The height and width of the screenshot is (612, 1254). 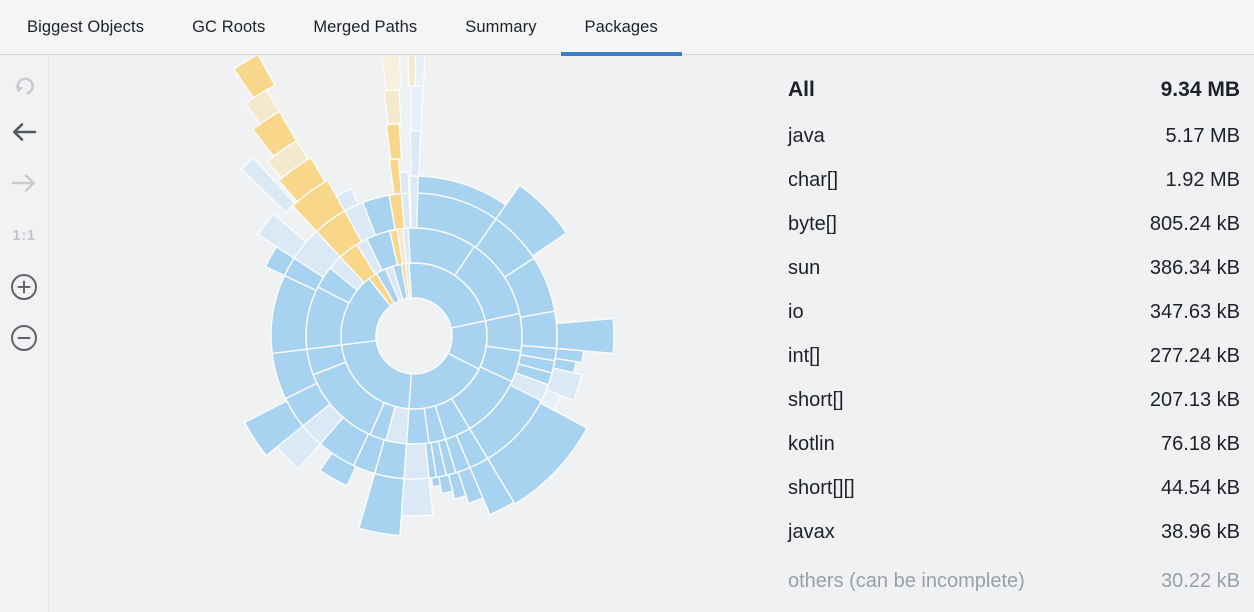 I want to click on tab-merged-paths: Merged Paths, so click(x=365, y=27).